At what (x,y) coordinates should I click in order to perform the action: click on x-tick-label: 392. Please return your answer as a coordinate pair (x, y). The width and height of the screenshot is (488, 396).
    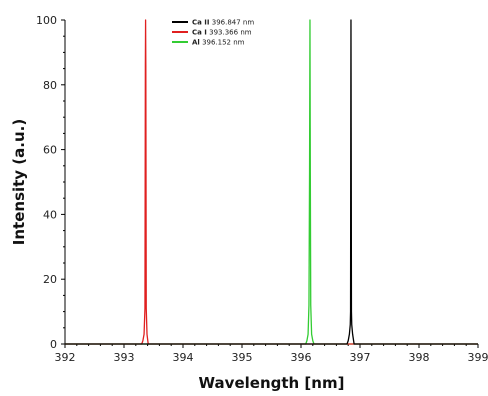
    Looking at the image, I should click on (65, 357).